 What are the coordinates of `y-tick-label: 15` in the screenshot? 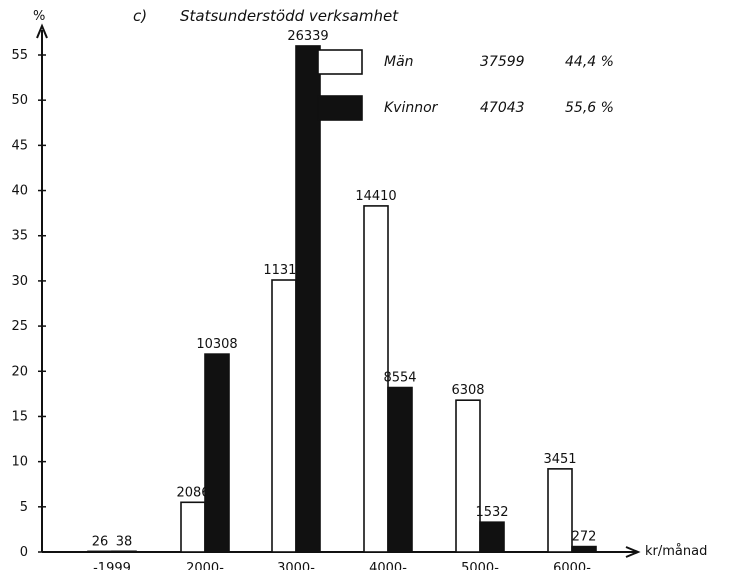 It's located at (19, 416).